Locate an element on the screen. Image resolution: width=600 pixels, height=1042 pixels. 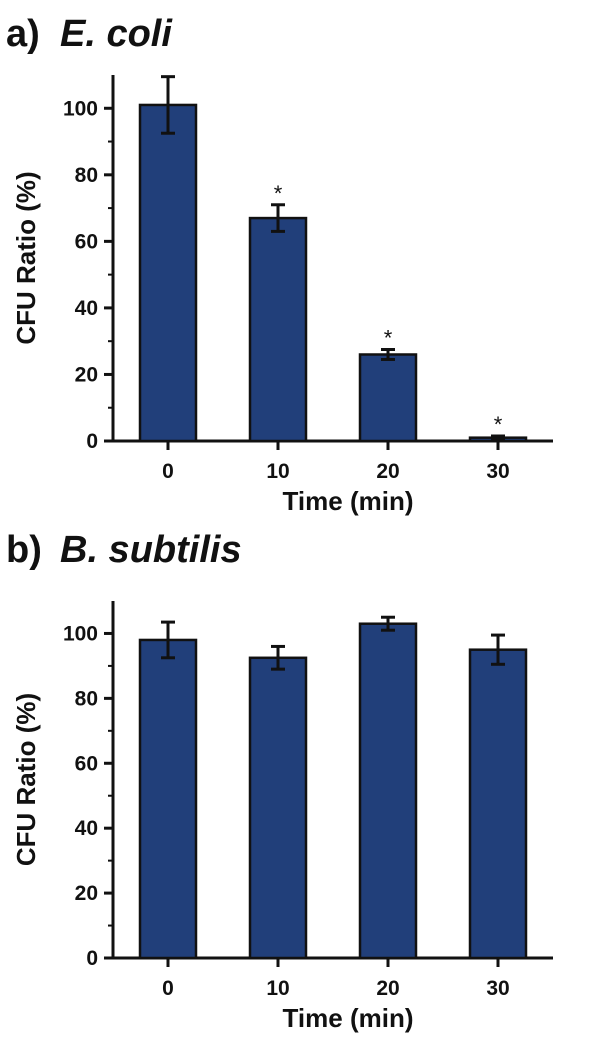
panel-b-x-tick-label: 0 is located at coordinates (168, 988).